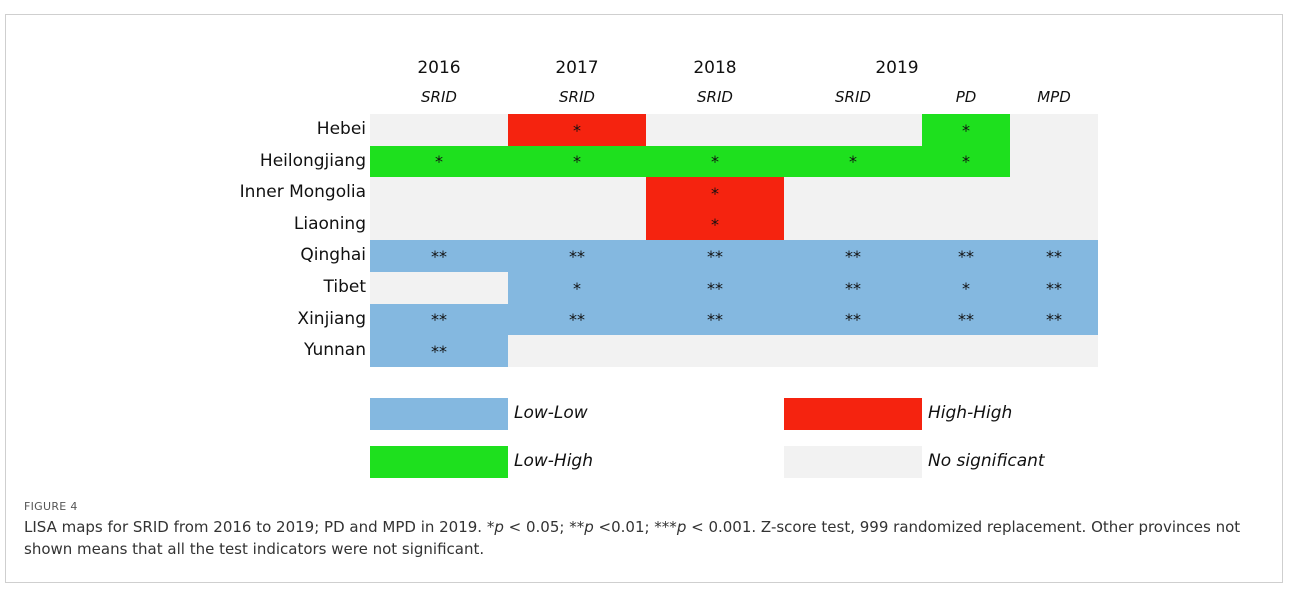 This screenshot has height=592, width=1290. What do you see at coordinates (715, 68) in the screenshot?
I see `year-header: 2018` at bounding box center [715, 68].